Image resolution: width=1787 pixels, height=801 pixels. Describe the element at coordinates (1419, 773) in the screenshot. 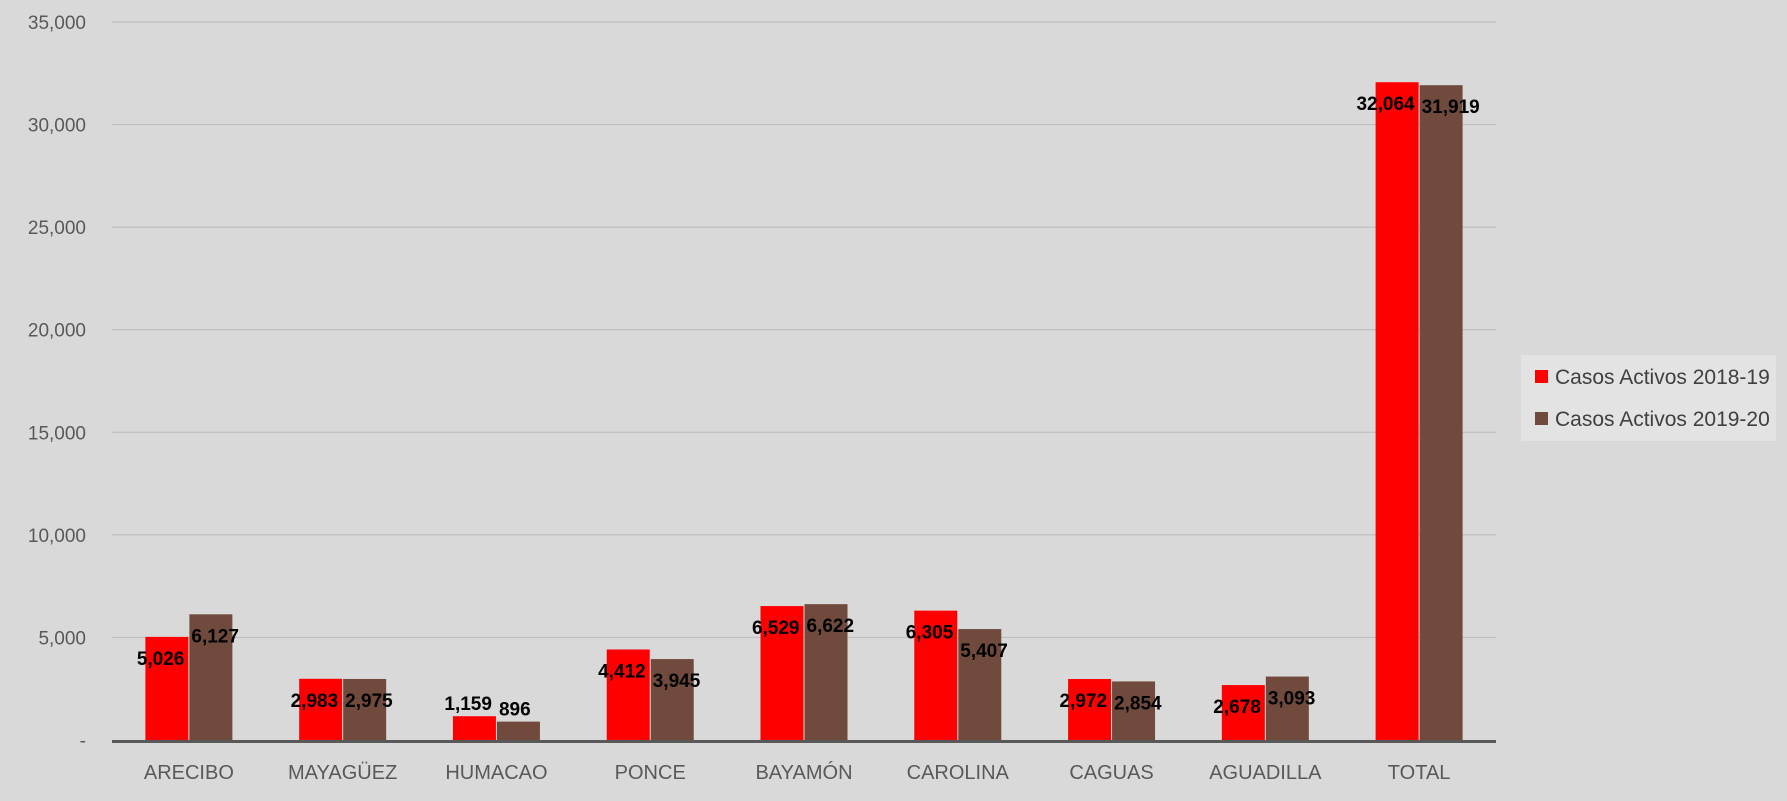

I see `category-label: TOTAL` at that location.